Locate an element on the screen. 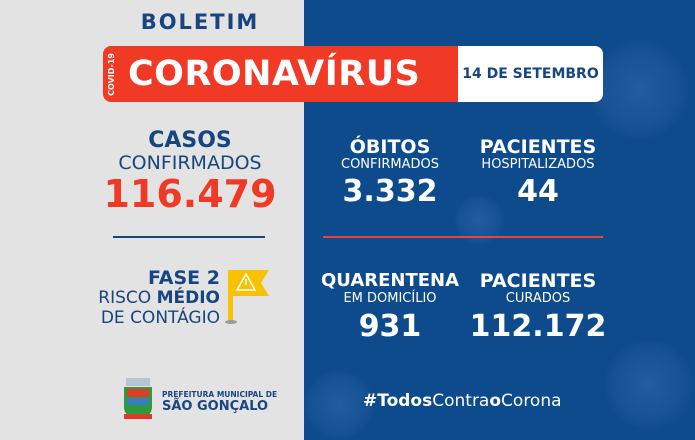 This screenshot has height=440, width=695. city-coat-of-arms-logo is located at coordinates (138, 398).